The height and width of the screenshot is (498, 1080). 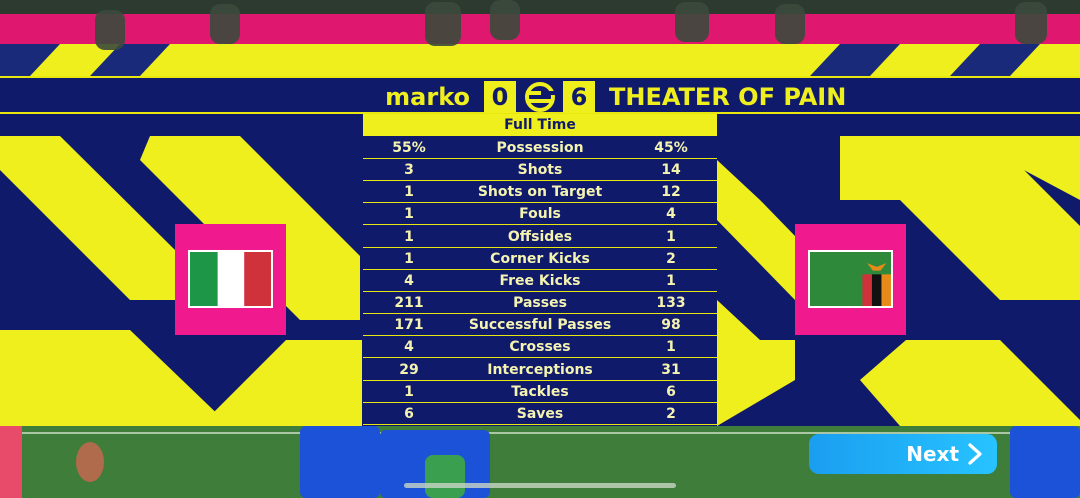 I want to click on stat-label: Shots on Target, so click(x=540, y=192).